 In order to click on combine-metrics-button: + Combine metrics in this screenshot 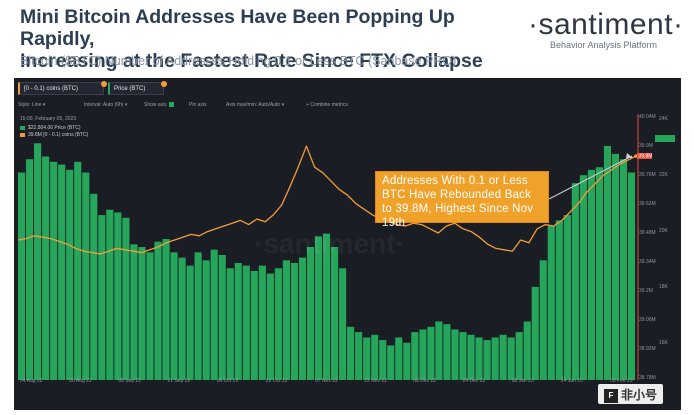, I will do `click(327, 105)`.